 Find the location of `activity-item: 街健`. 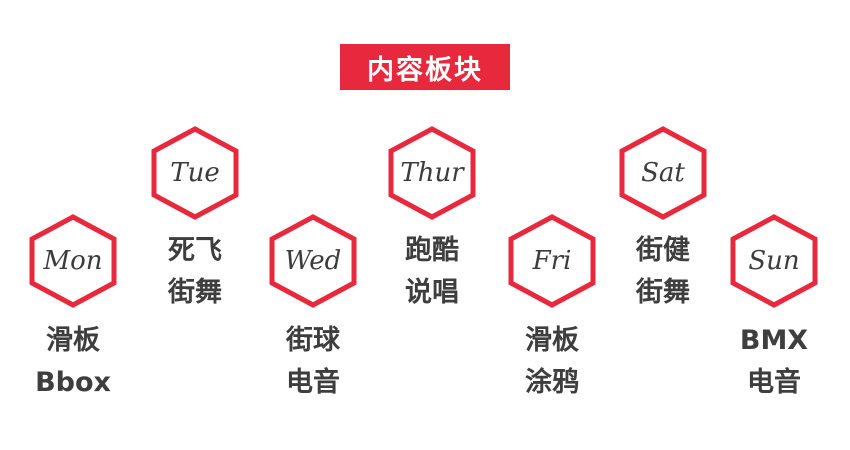

activity-item: 街健 is located at coordinates (663, 250).